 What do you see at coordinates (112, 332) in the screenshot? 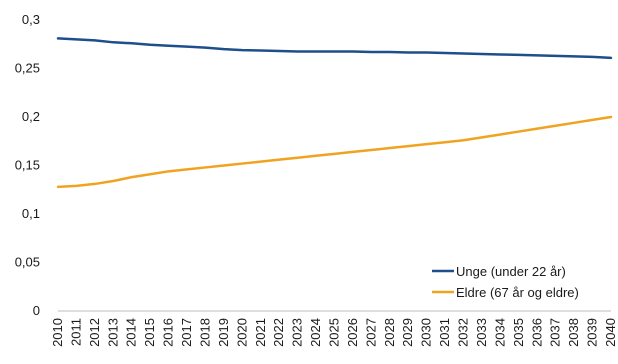
I see `x-tick-label: 2013` at bounding box center [112, 332].